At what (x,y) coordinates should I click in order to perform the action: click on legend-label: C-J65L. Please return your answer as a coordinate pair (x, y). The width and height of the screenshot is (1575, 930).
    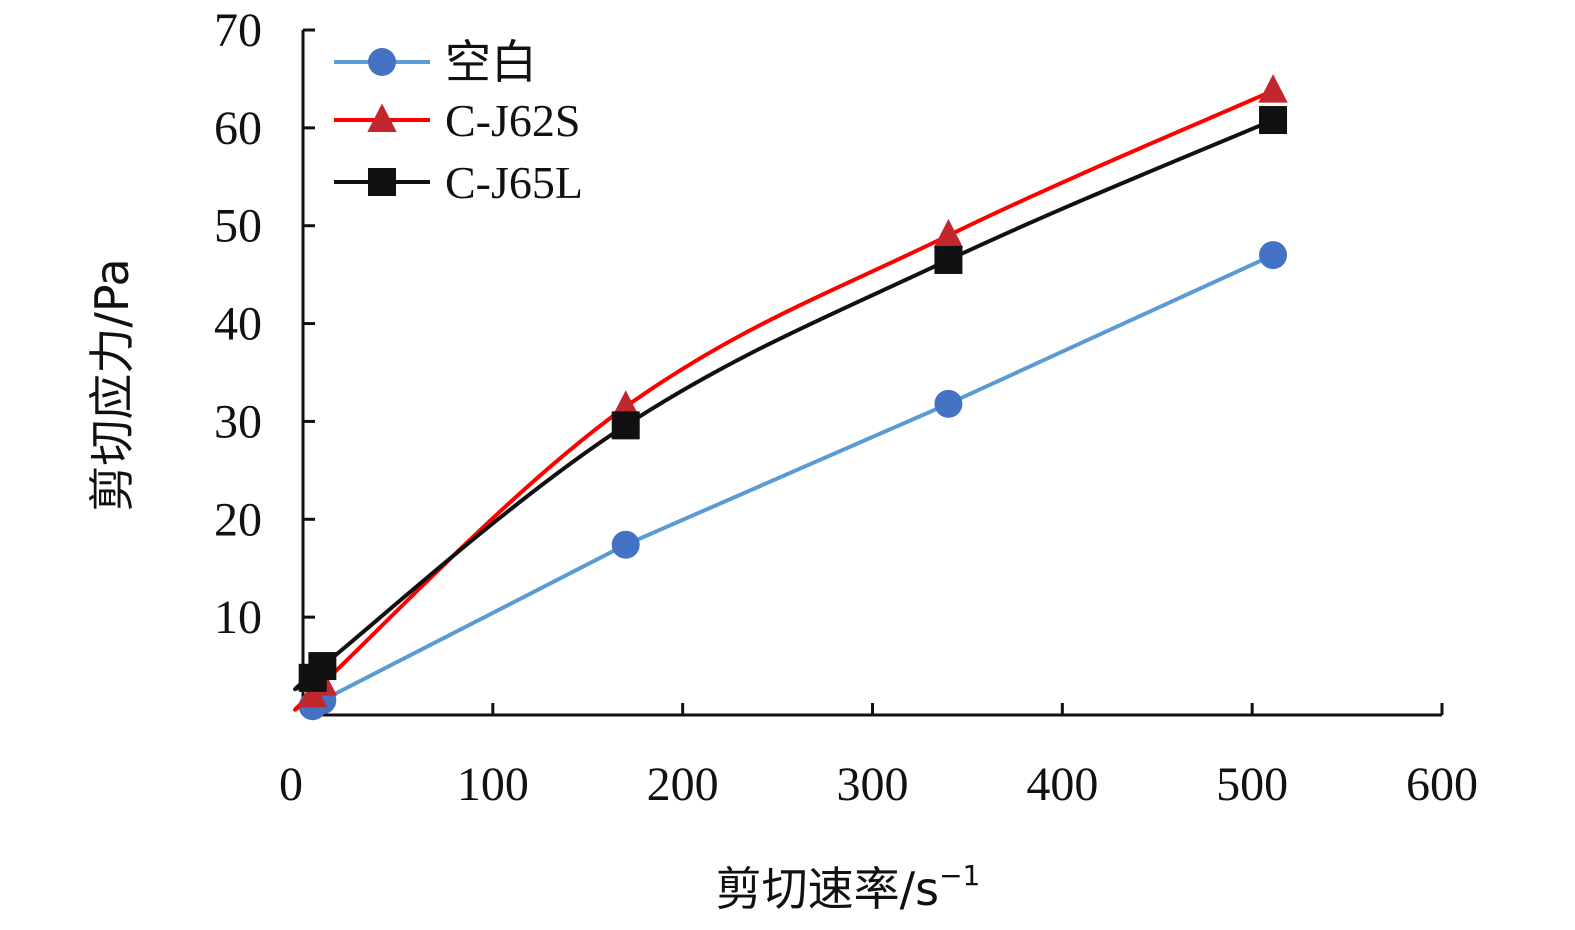
    Looking at the image, I should click on (514, 182).